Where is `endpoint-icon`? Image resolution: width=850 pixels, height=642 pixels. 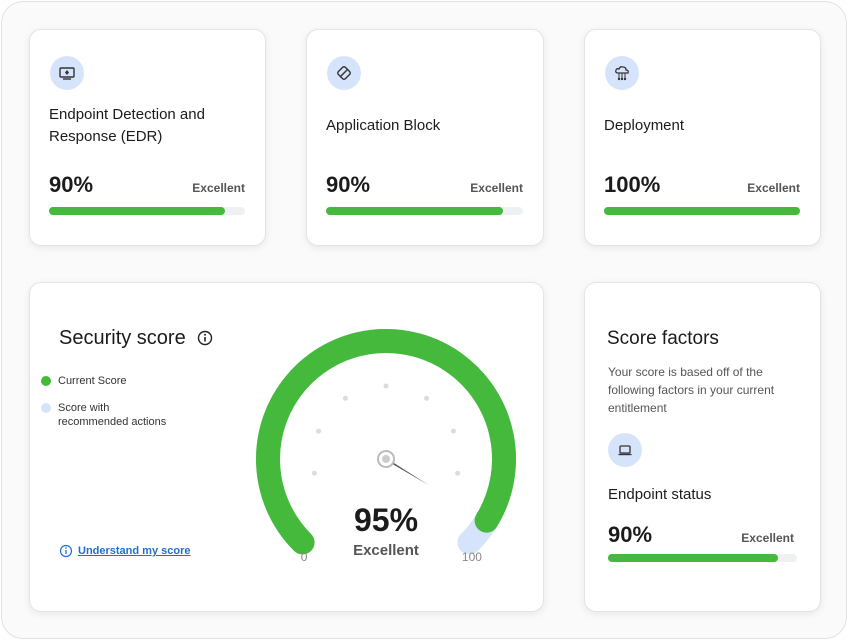
endpoint-icon is located at coordinates (625, 450).